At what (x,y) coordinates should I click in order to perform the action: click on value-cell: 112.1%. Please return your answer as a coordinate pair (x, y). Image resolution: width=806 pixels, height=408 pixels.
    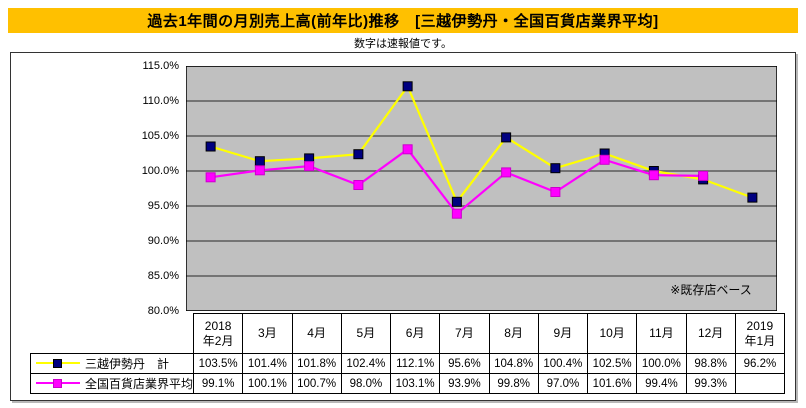
    Looking at the image, I should click on (415, 363).